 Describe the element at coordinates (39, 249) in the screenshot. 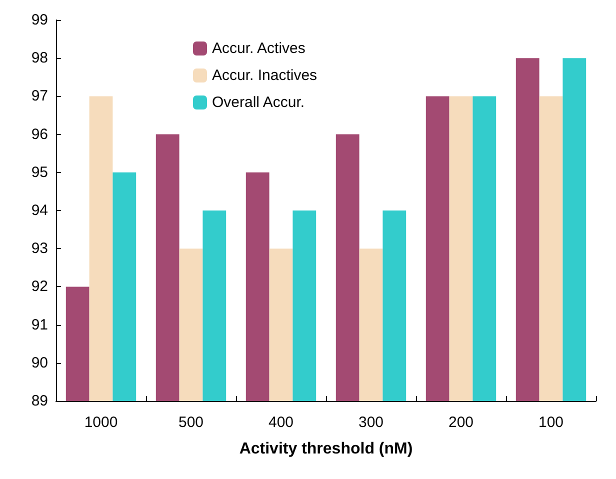

I see `y-tick-label: 93` at that location.